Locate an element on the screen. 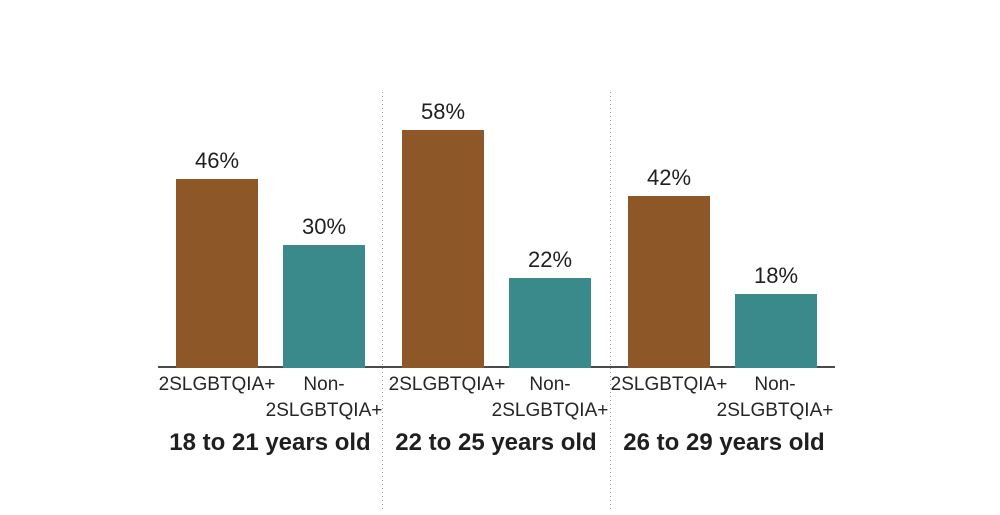  group-title-26-29: 26 to 29 years old is located at coordinates (724, 442).